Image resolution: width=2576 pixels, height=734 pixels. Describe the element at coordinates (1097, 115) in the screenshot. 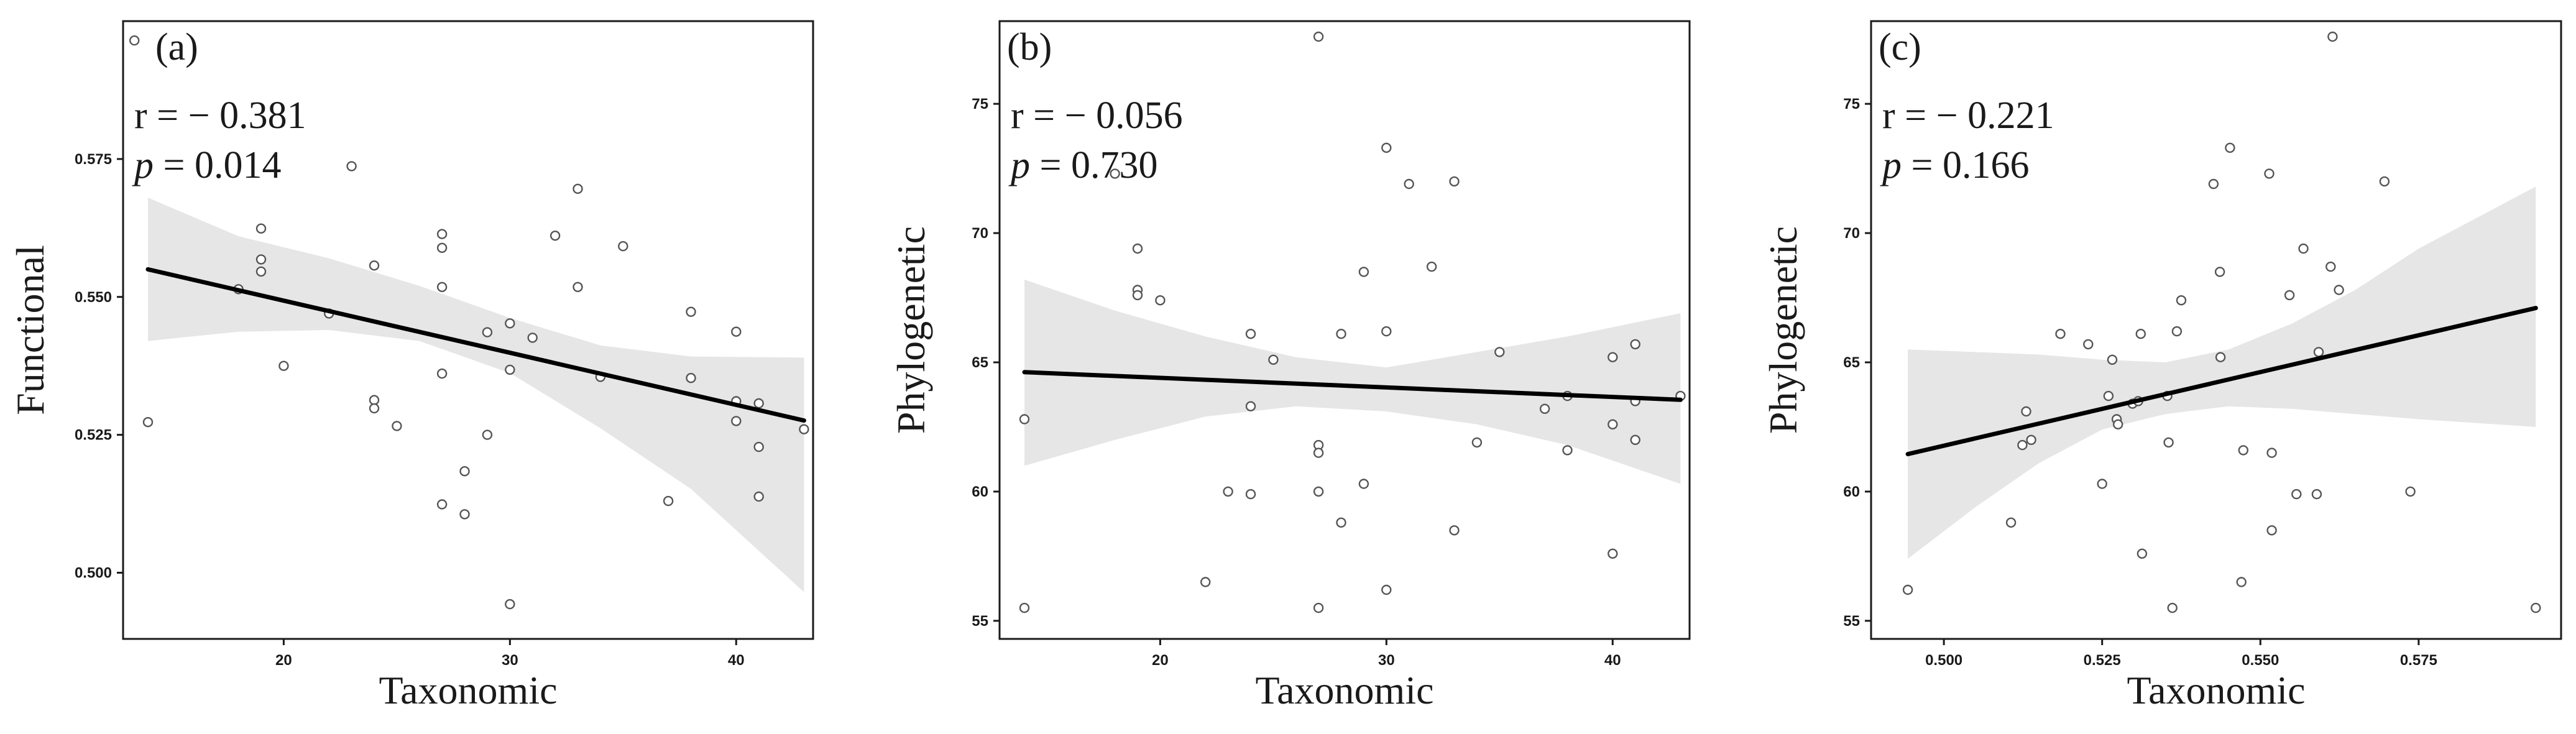

I see `correlation-r: r = − 0.056` at that location.